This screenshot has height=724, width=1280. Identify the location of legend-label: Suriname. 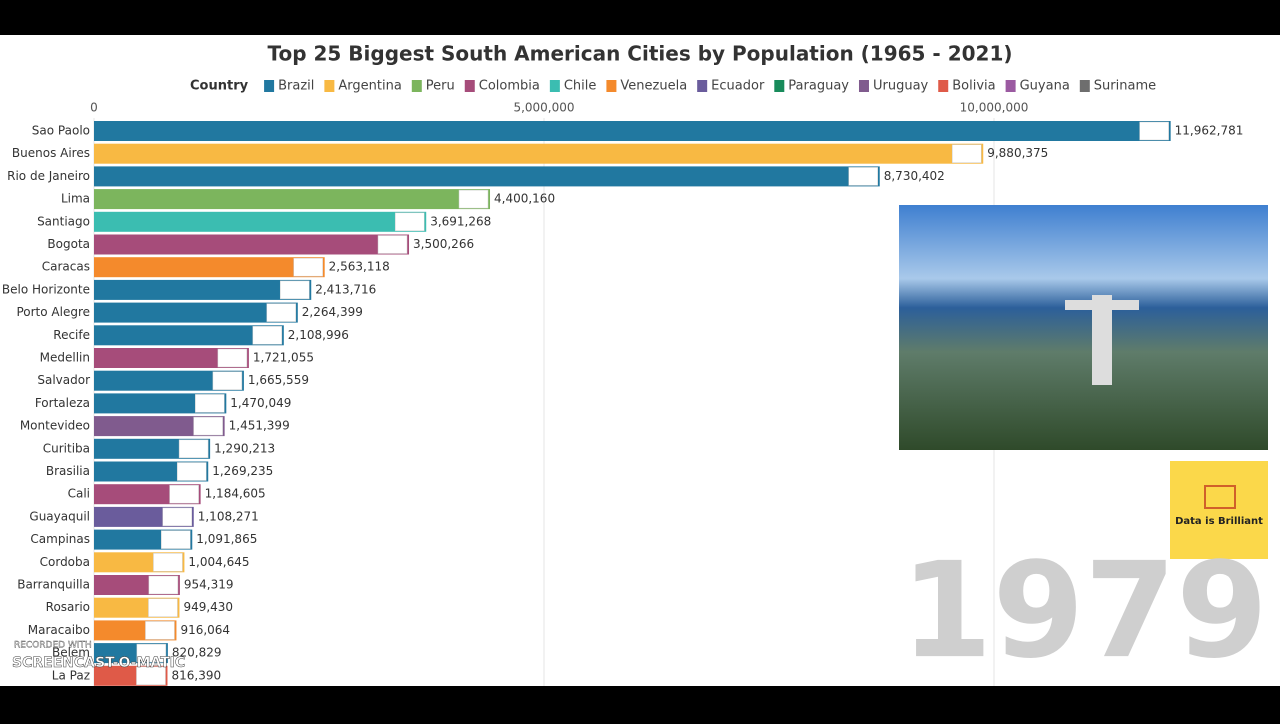
(1125, 86).